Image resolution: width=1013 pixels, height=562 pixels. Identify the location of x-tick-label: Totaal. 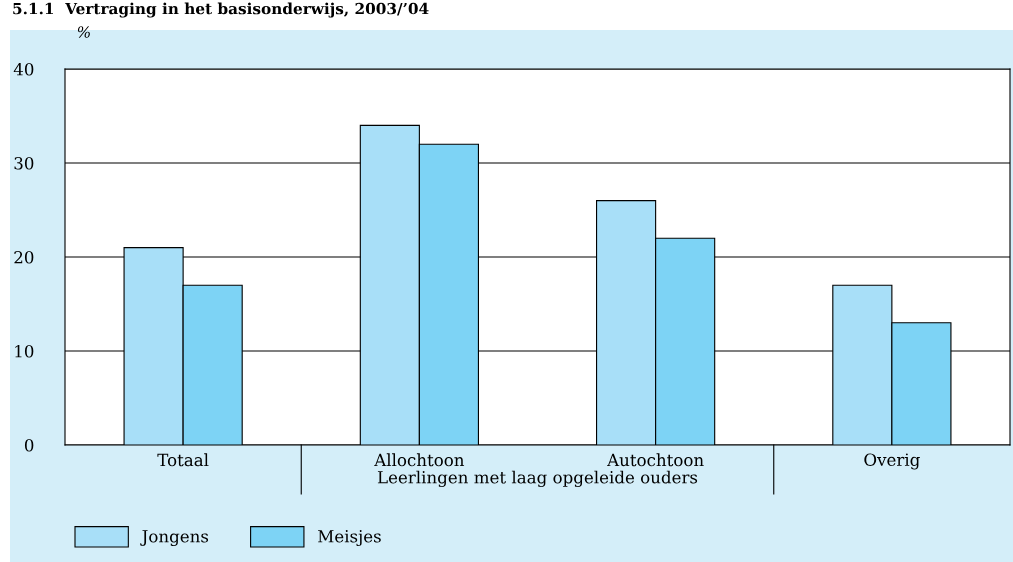
(183, 460).